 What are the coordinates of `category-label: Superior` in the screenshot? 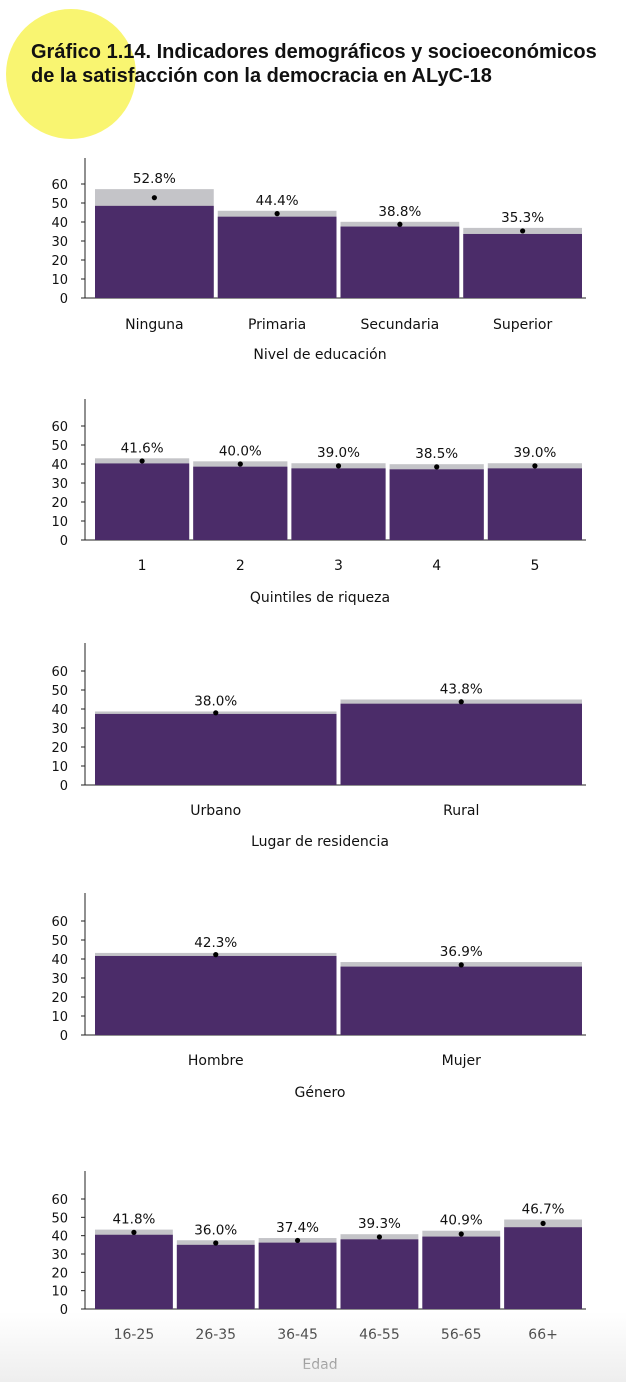 It's located at (522, 325).